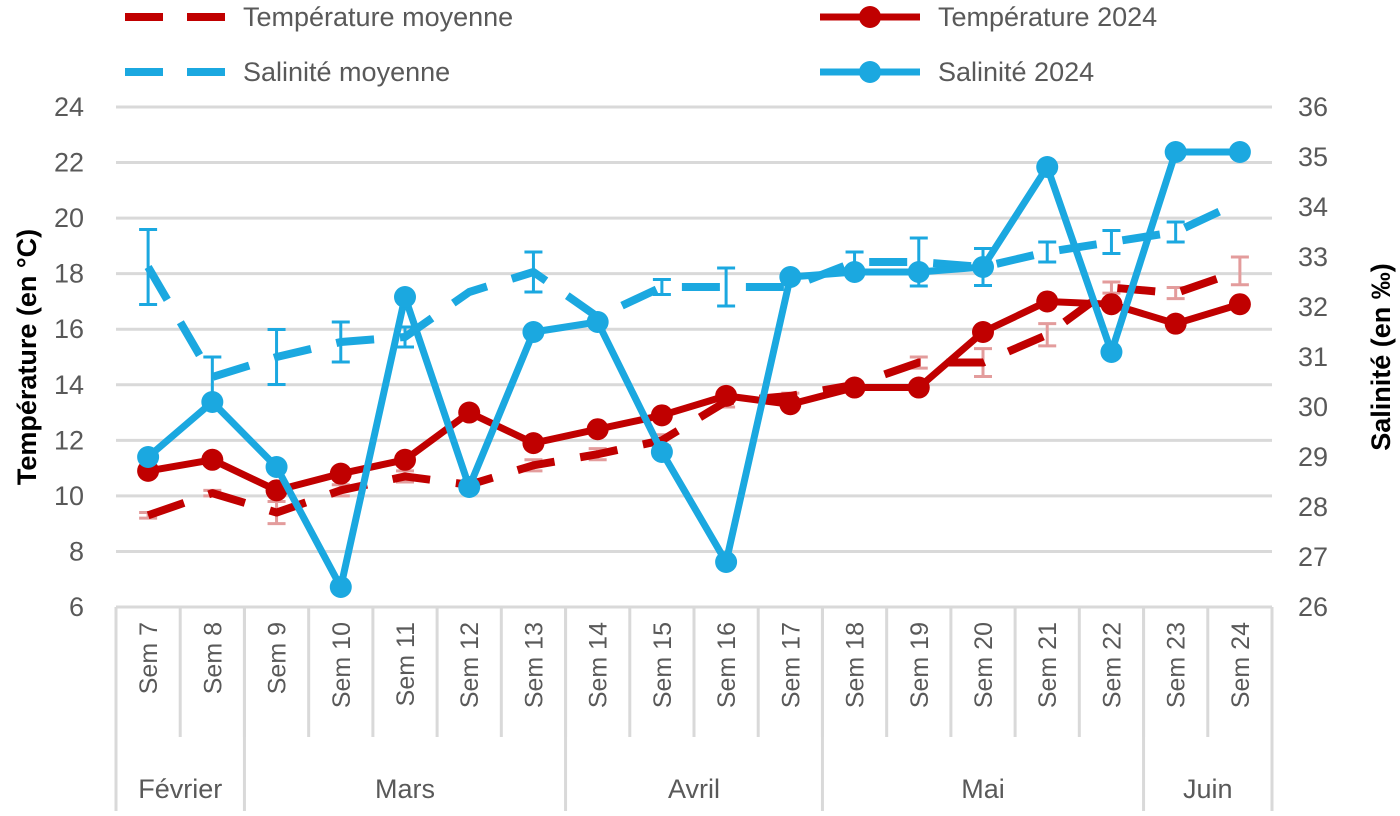 Image resolution: width=1400 pixels, height=816 pixels. What do you see at coordinates (1313, 257) in the screenshot?
I see `y-right-tick-label: 33` at bounding box center [1313, 257].